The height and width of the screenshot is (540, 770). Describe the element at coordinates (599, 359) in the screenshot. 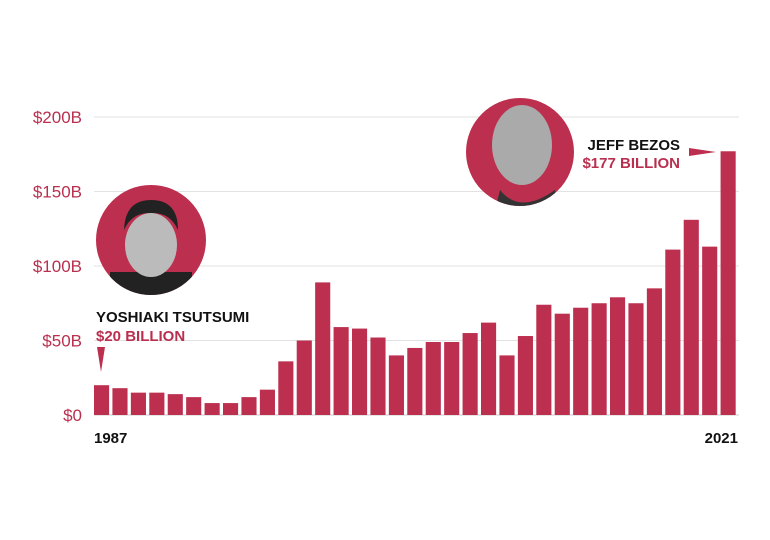

I see `bar-2014` at that location.